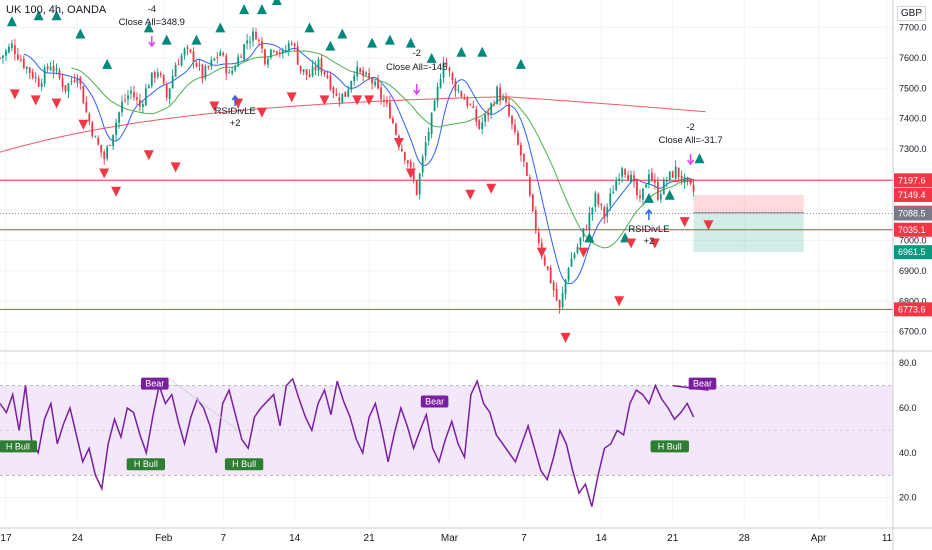  What do you see at coordinates (748, 223) in the screenshot?
I see `position-box` at bounding box center [748, 223].